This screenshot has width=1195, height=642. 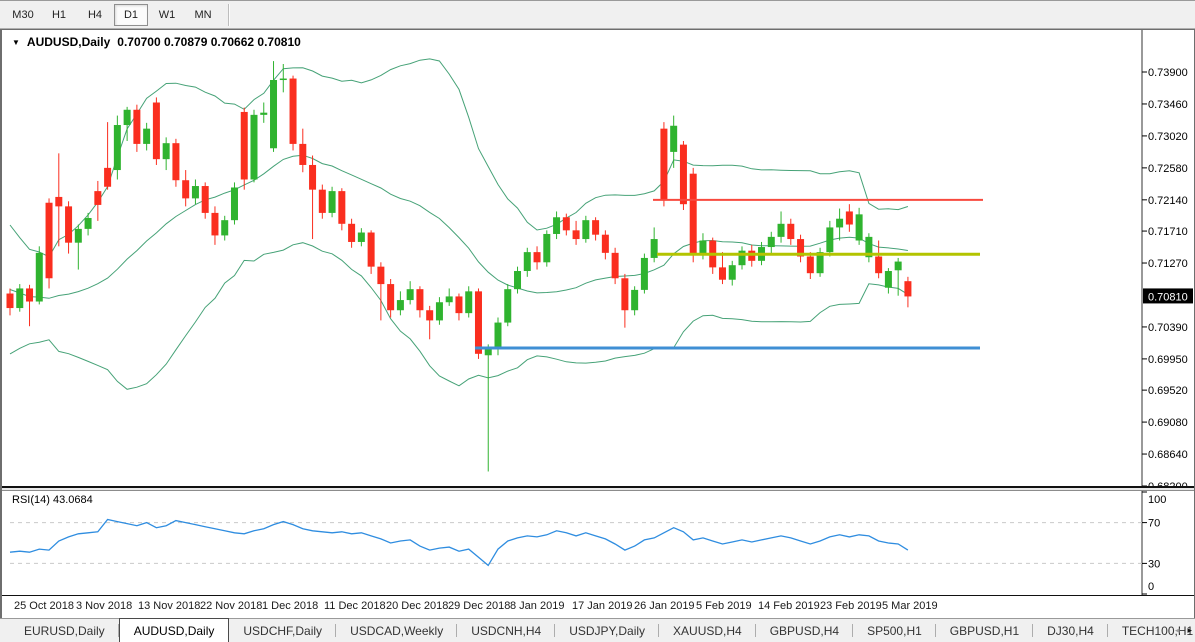 What do you see at coordinates (169, 606) in the screenshot?
I see `date-tick-label: 13 Nov 2018` at bounding box center [169, 606].